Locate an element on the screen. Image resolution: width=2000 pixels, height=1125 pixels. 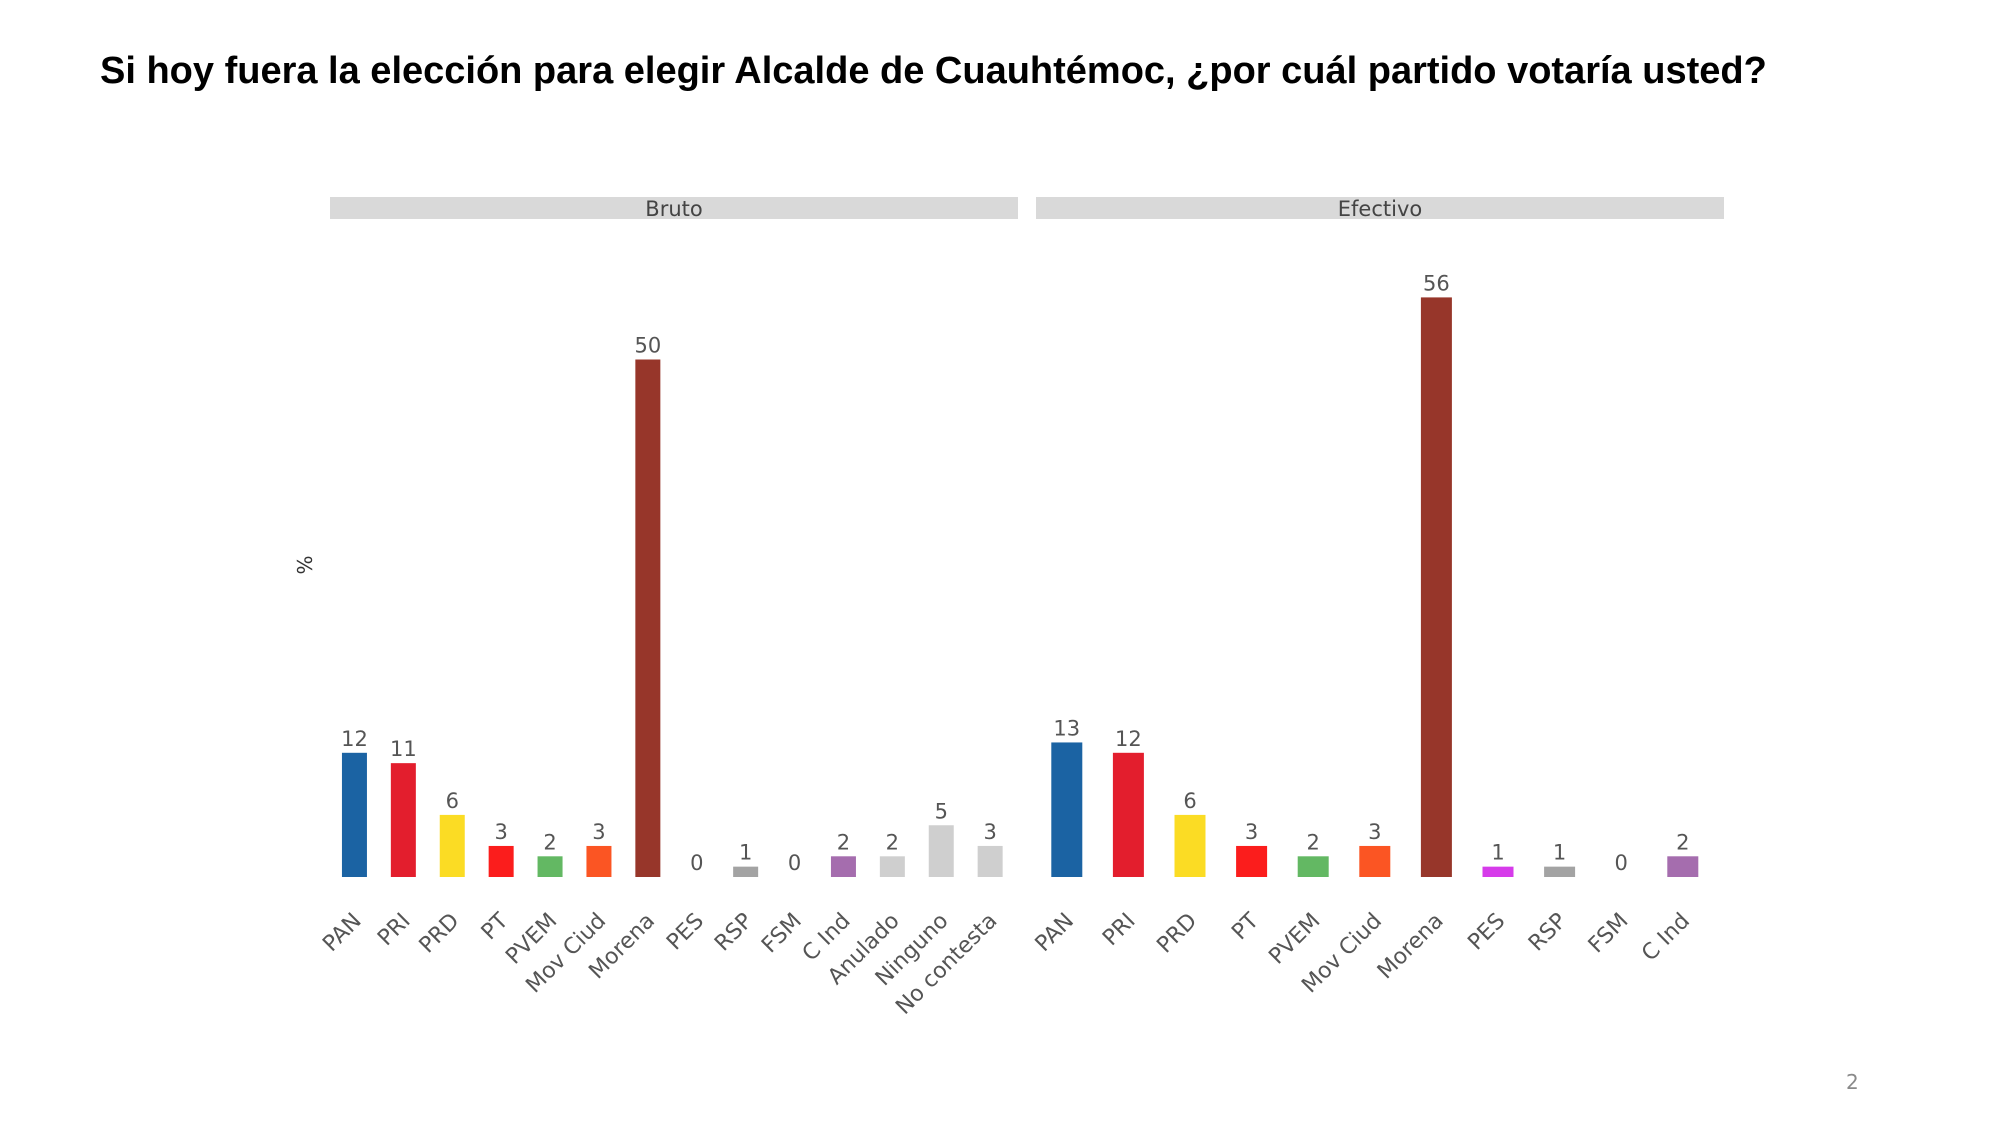
bar-efectivo-pvem is located at coordinates (1313, 866).